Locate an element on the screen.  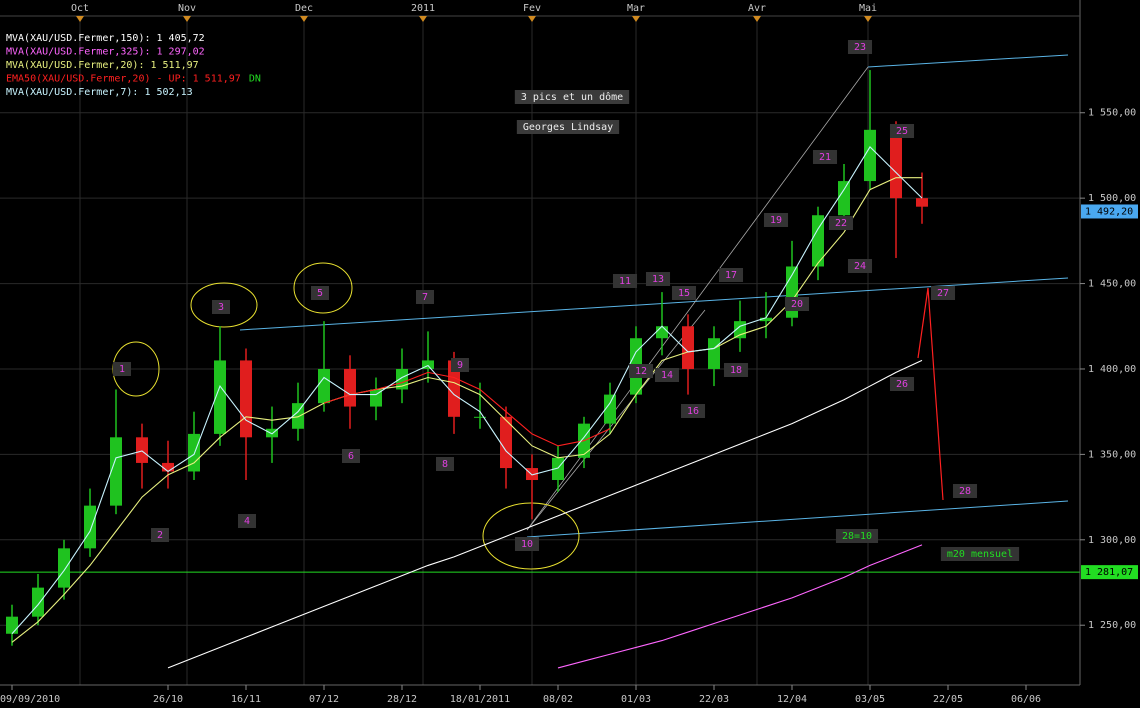
price-marker is located at coordinates (1109, 572).